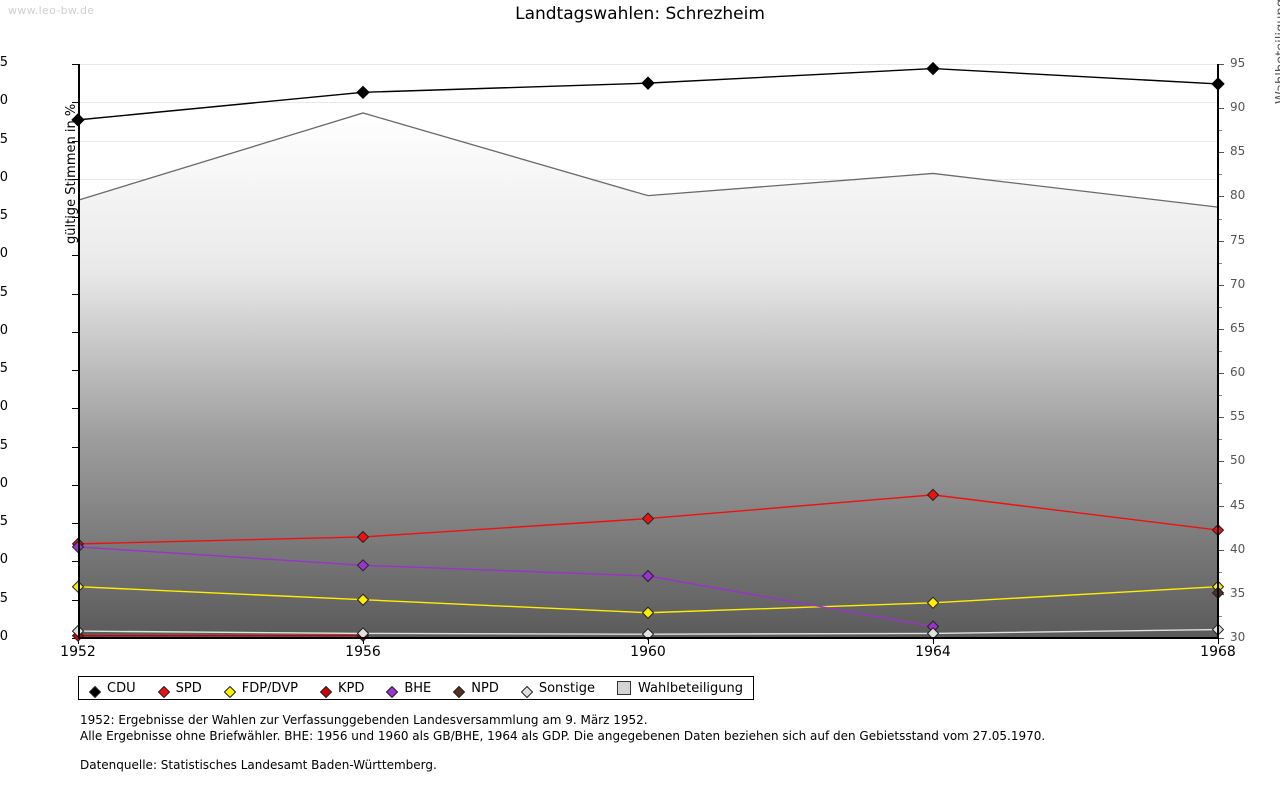 This screenshot has height=791, width=1280. I want to click on legend-item-sonstige: Sonstige, so click(558, 689).